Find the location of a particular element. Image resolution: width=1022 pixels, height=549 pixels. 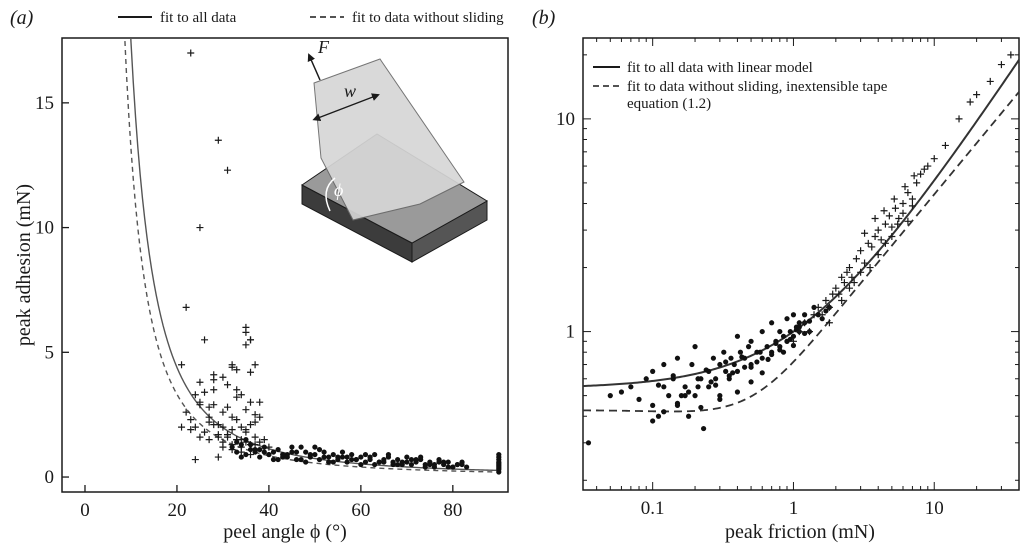

x-tick-label-b: 1 is located at coordinates (794, 508).